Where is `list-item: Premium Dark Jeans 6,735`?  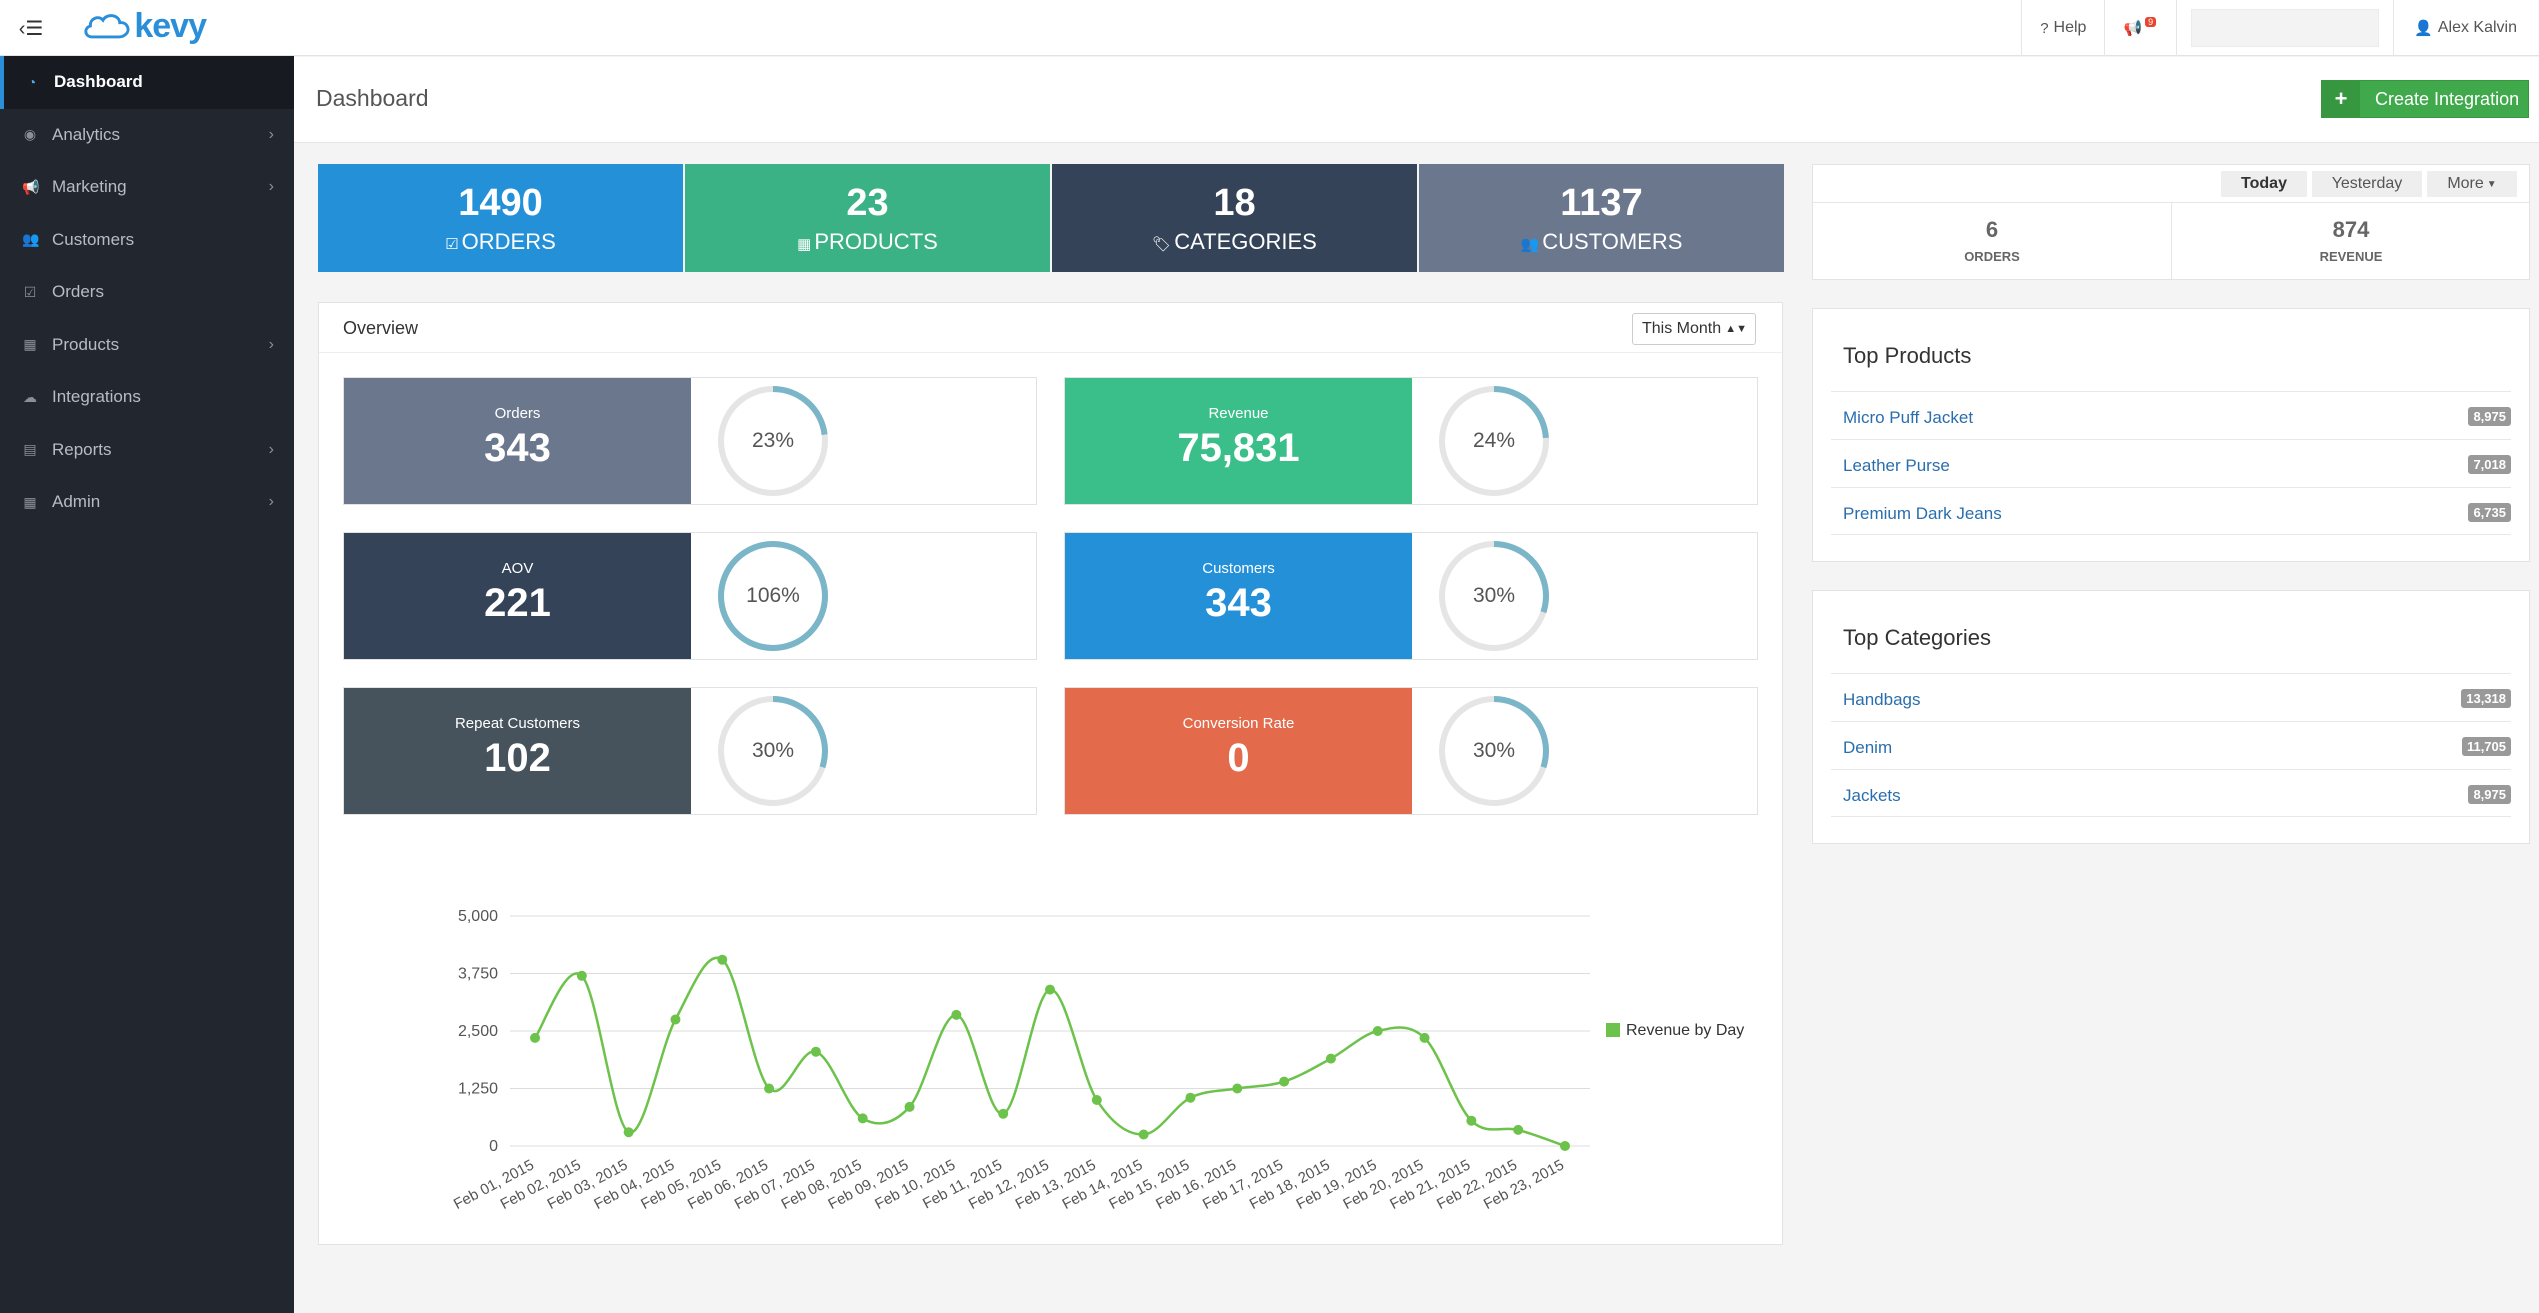
list-item: Premium Dark Jeans 6,735 is located at coordinates (2171, 511).